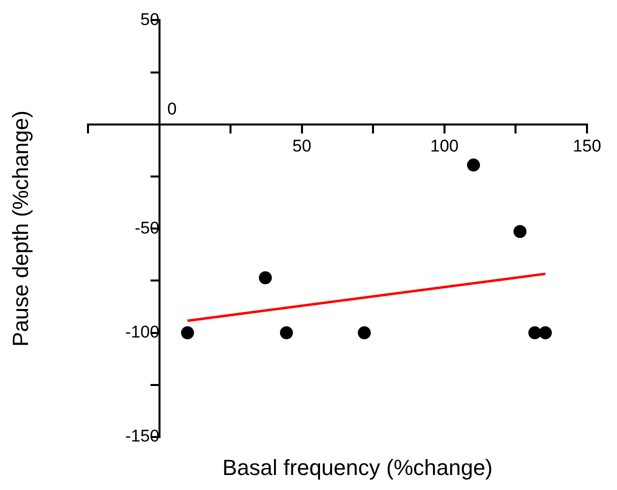  I want to click on x-tick-label: 50, so click(302, 146).